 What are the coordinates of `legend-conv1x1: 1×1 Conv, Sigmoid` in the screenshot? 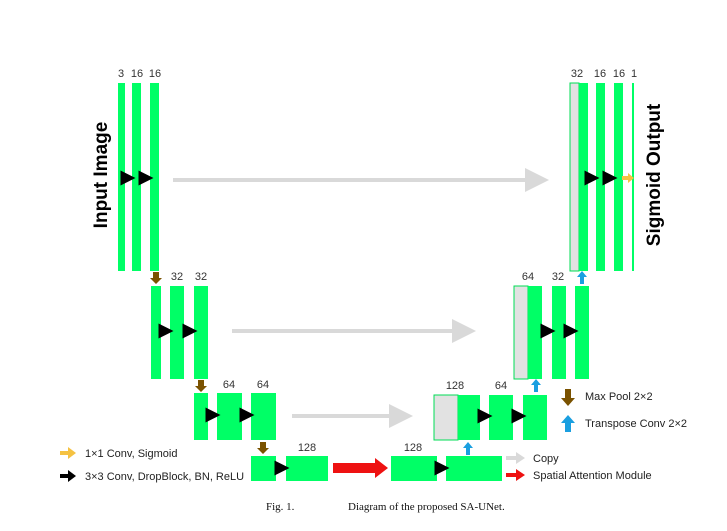 It's located at (131, 454).